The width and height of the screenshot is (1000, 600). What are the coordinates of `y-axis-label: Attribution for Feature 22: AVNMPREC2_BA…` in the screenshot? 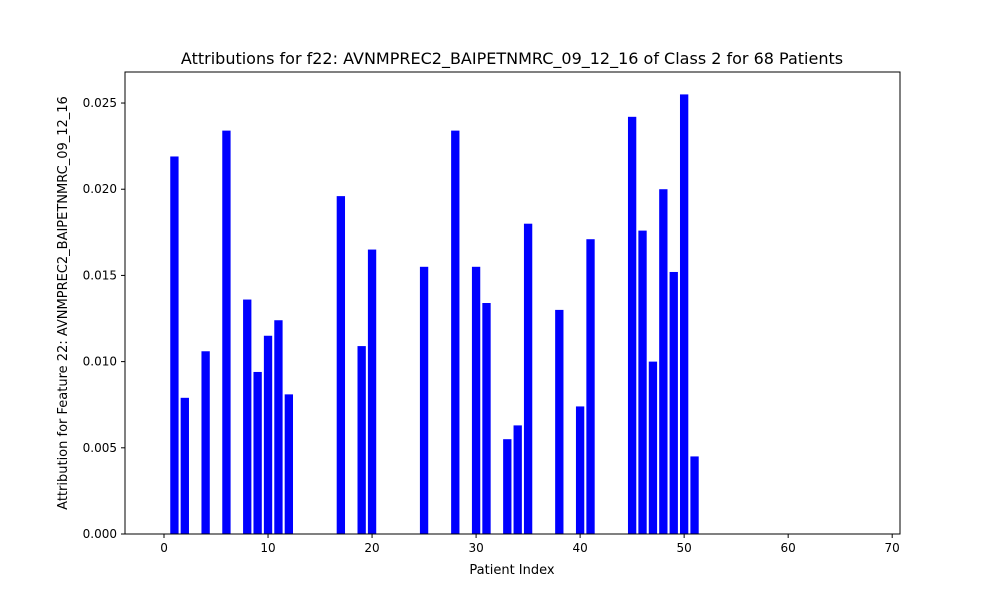 It's located at (63, 303).